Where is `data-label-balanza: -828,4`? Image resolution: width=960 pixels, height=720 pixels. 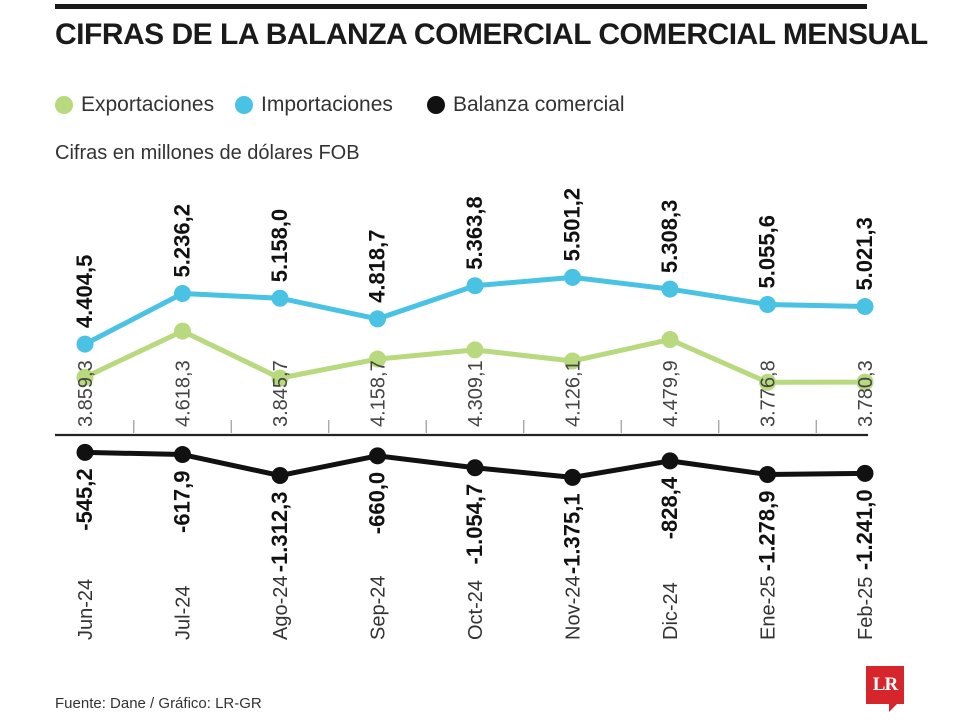
data-label-balanza: -828,4 is located at coordinates (669, 507).